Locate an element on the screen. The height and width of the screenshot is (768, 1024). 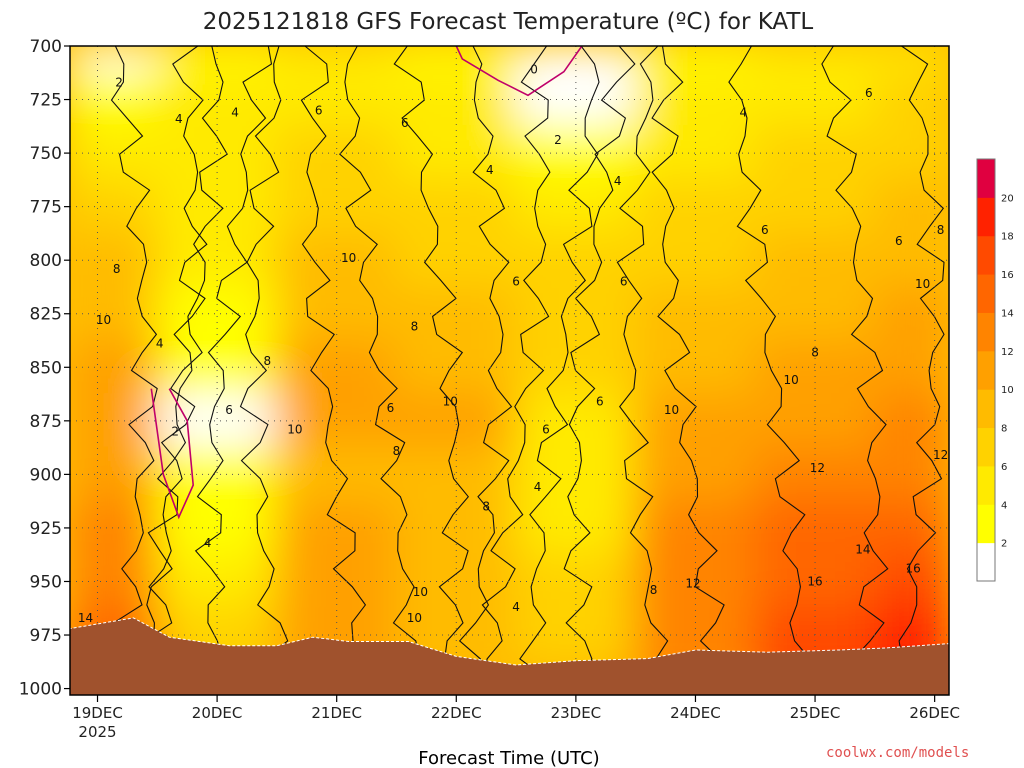
y-tick-label: 700 is located at coordinates (46, 47).